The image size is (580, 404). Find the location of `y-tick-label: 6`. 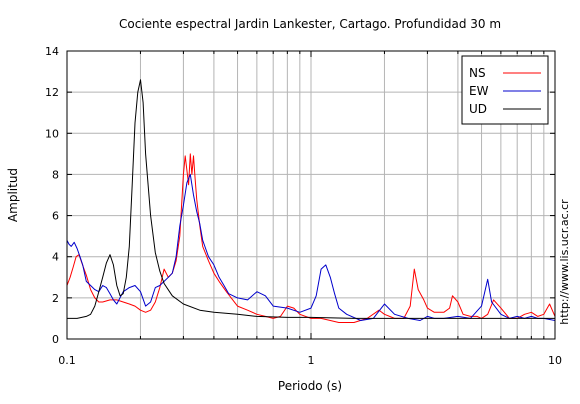

y-tick-label: 6 is located at coordinates (55, 216).